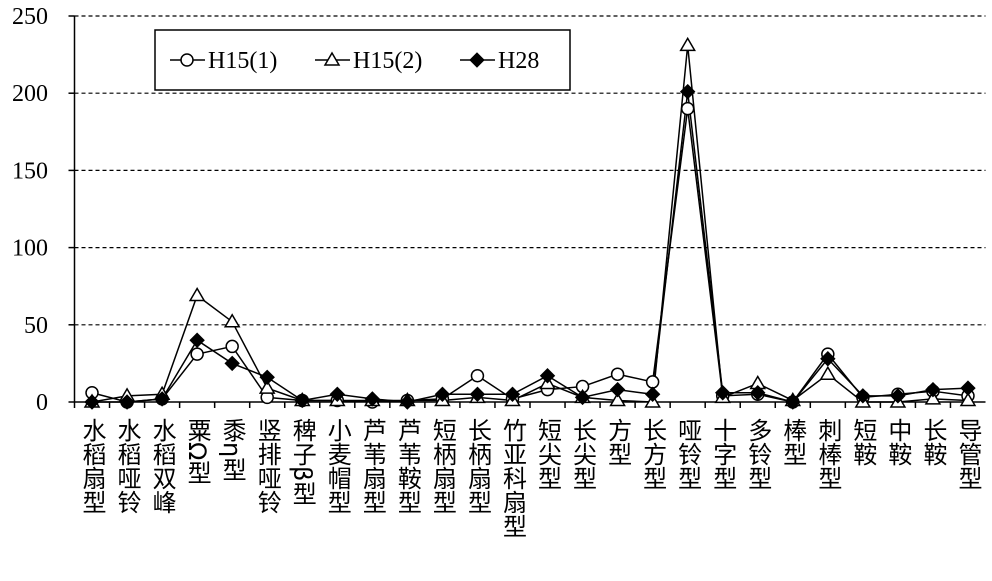 This screenshot has width=992, height=581. What do you see at coordinates (267, 466) in the screenshot?
I see `x-tick-label: 竖排哑铃` at bounding box center [267, 466].